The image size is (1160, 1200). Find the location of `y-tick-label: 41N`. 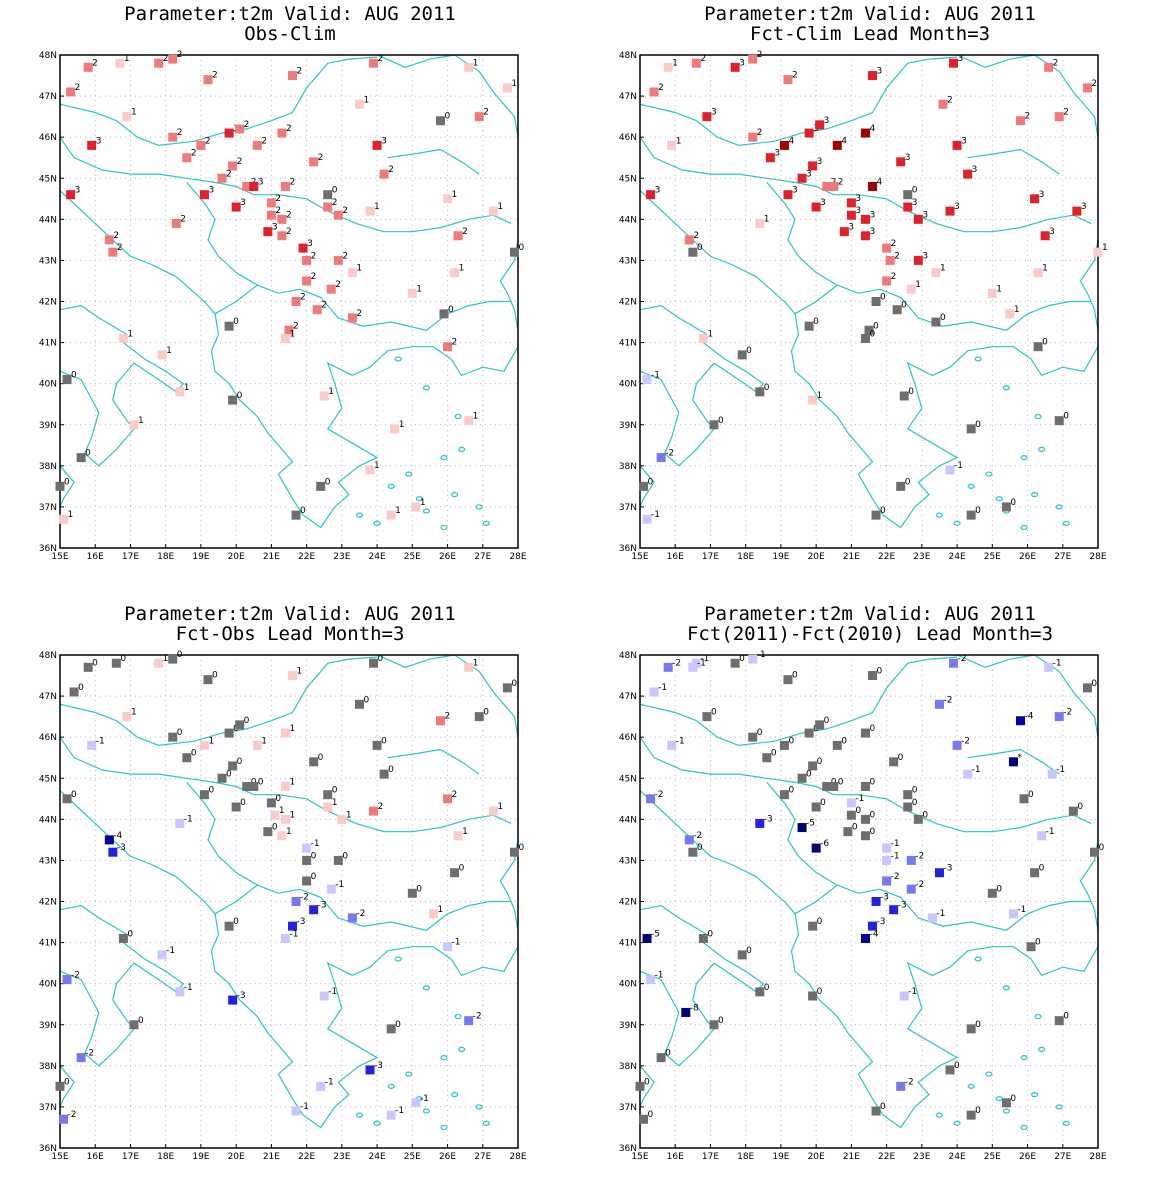

y-tick-label: 41N is located at coordinates (628, 944).